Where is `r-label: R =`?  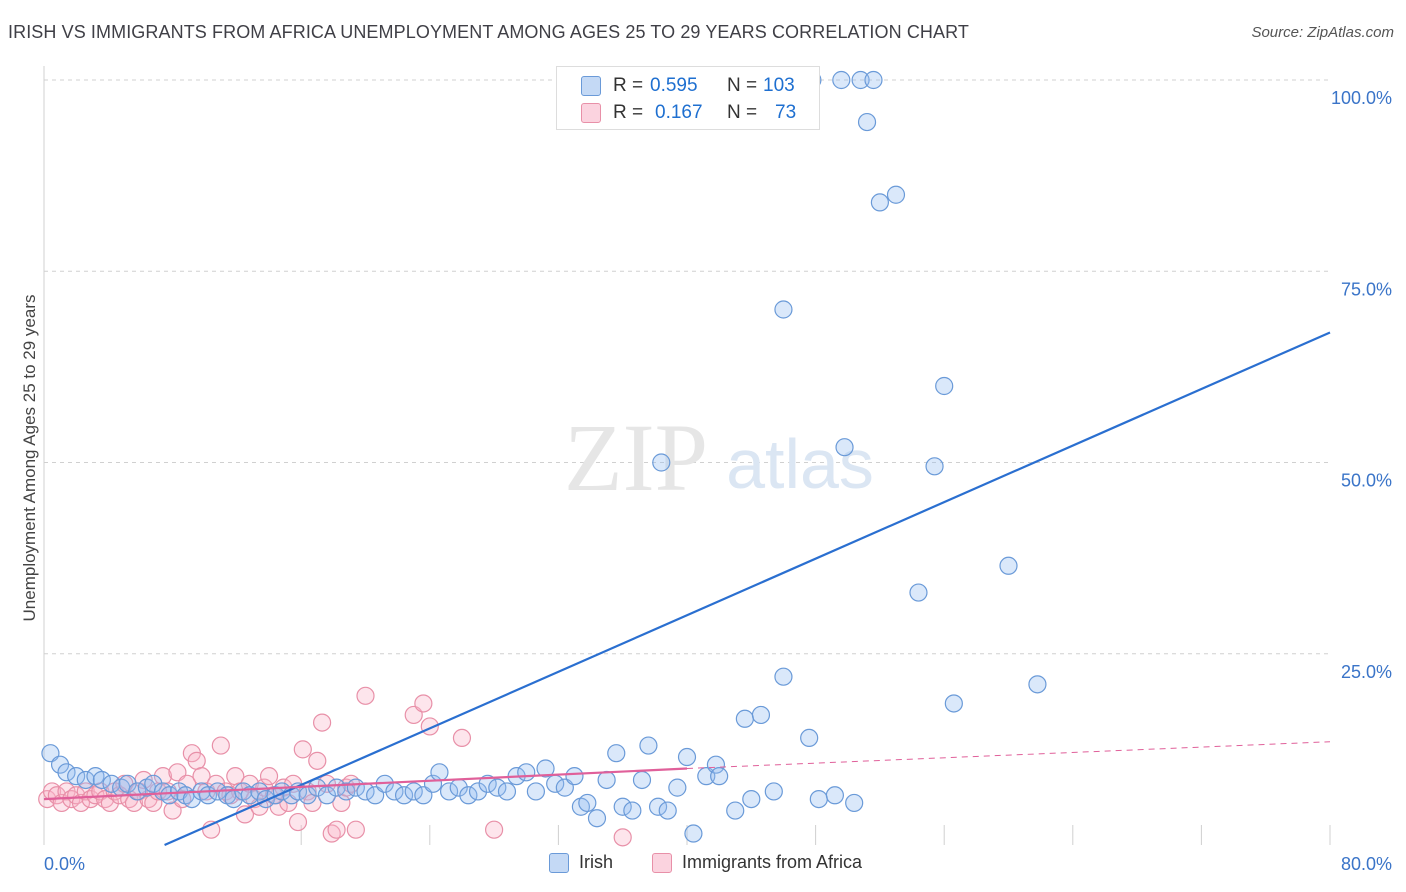 r-label: R = is located at coordinates (628, 85).